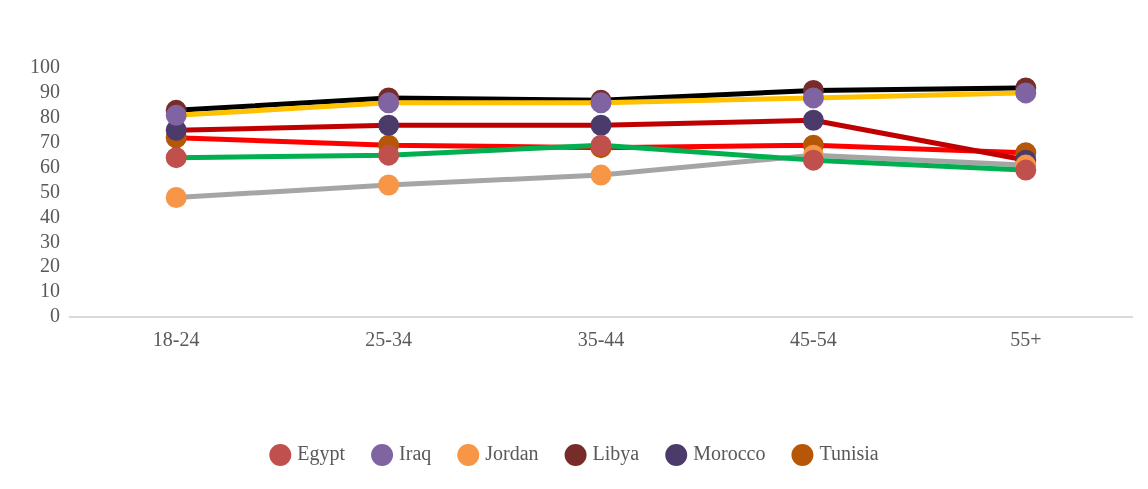 The image size is (1148, 489). Describe the element at coordinates (50, 265) in the screenshot. I see `y-tick-label: 20` at that location.